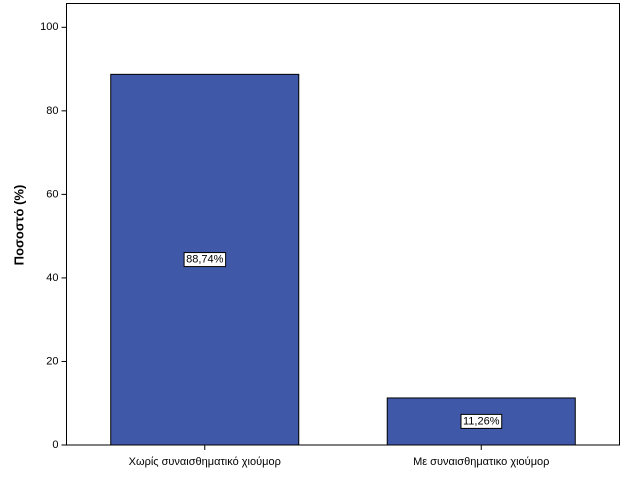 The width and height of the screenshot is (626, 501). I want to click on y-tick-label: 60, so click(52, 194).